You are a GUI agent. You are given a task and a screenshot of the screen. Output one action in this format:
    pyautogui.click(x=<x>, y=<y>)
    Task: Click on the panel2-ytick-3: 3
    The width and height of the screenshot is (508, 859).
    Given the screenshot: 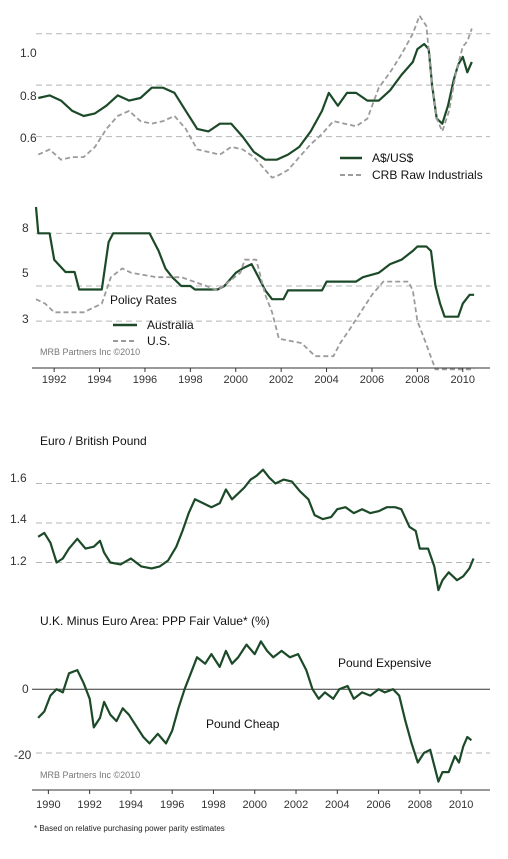 What is the action you would take?
    pyautogui.click(x=25, y=319)
    